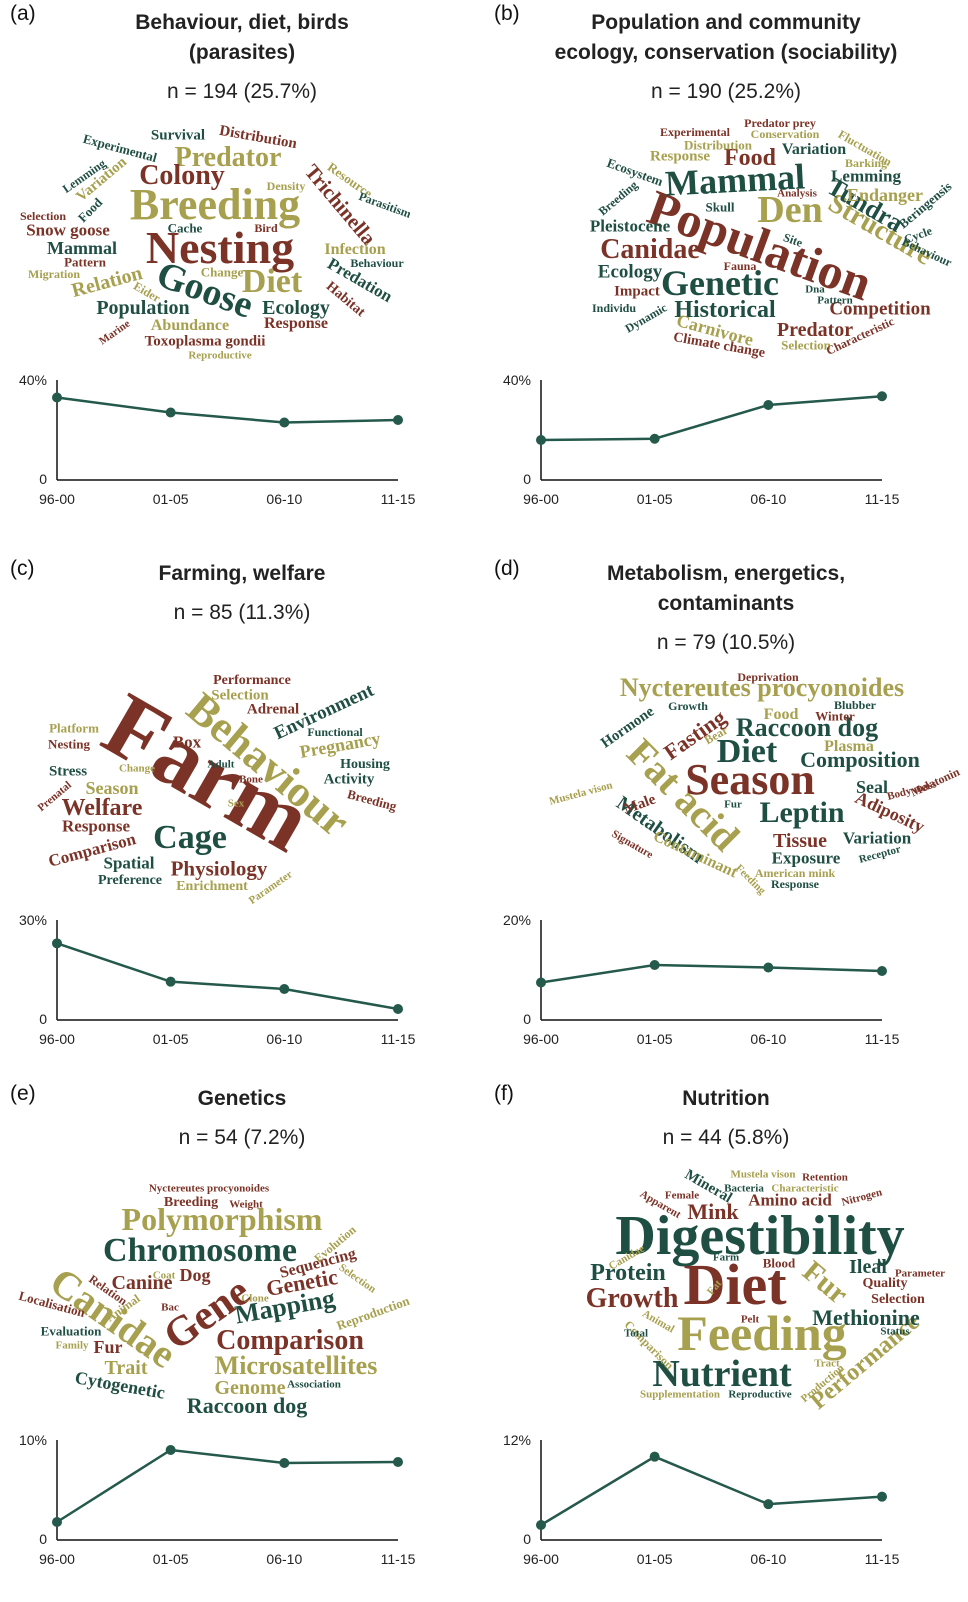 Image resolution: width=968 pixels, height=1602 pixels. What do you see at coordinates (143, 308) in the screenshot?
I see `cloud-word: Population` at bounding box center [143, 308].